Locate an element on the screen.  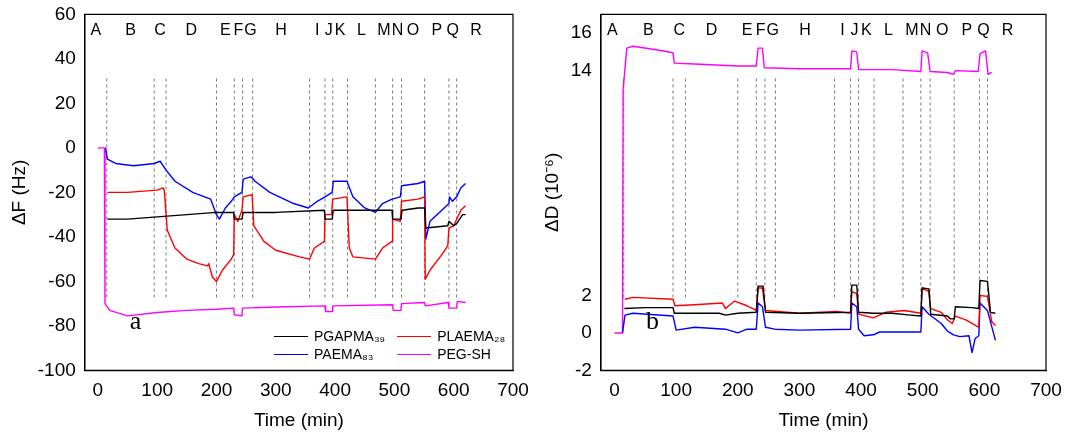
legend-label: PAEMA₈₃ is located at coordinates (344, 354).